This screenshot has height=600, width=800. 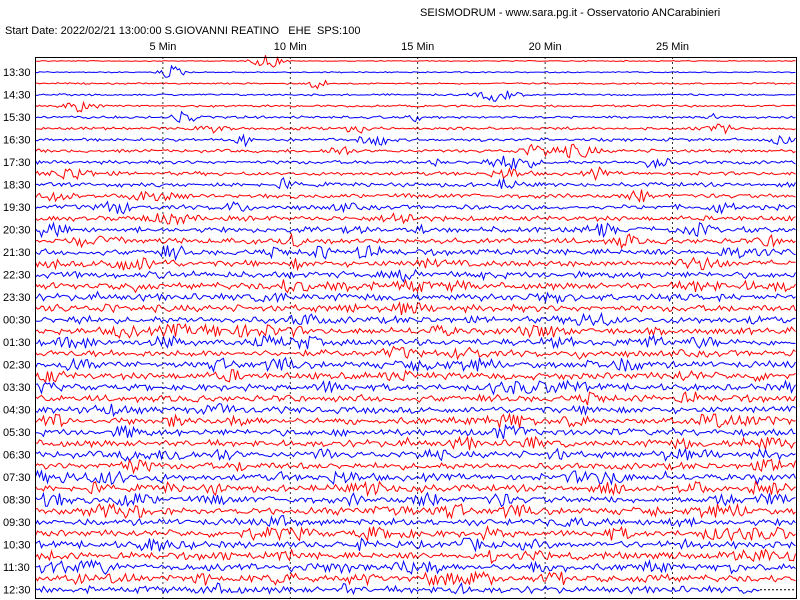 I want to click on row-label: 16:30, so click(x=17, y=141).